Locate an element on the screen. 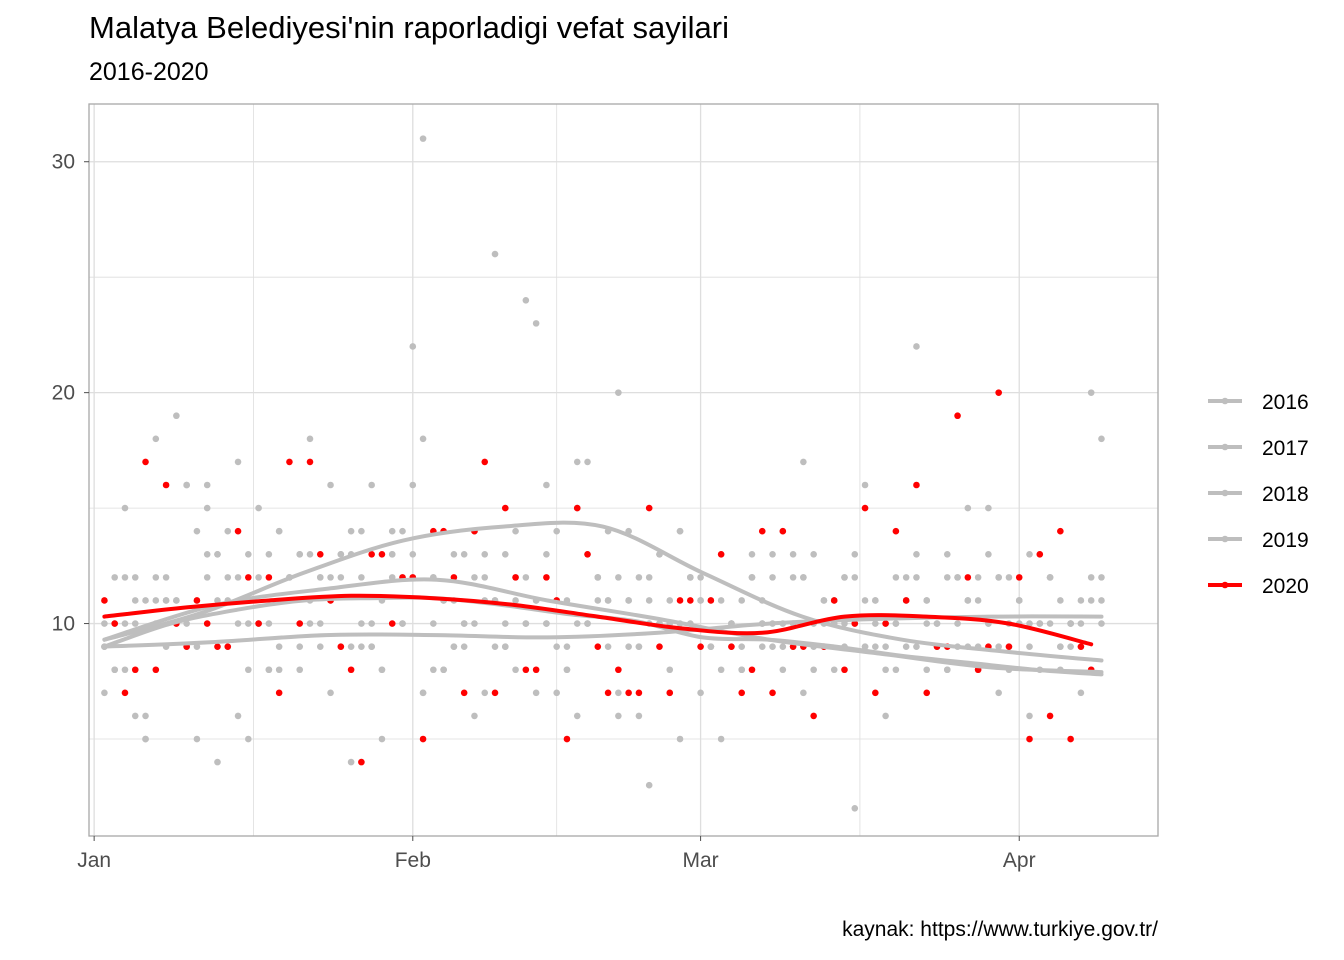  trend-line-2020 is located at coordinates (598, 620).